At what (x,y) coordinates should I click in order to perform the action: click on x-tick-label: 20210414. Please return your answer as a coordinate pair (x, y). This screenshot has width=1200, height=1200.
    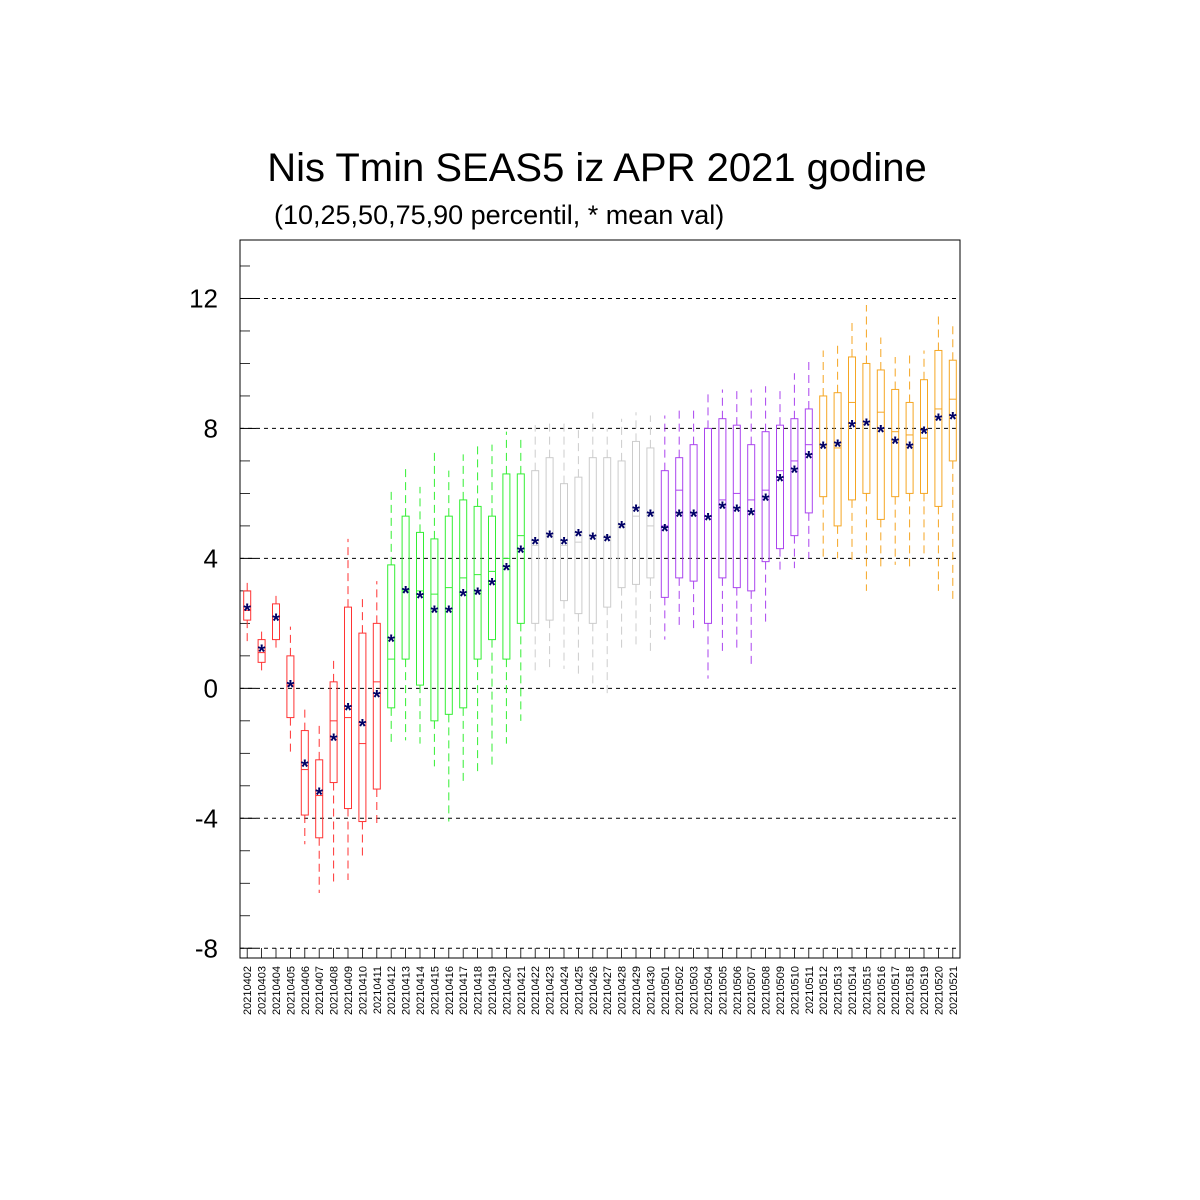
    Looking at the image, I should click on (421, 990).